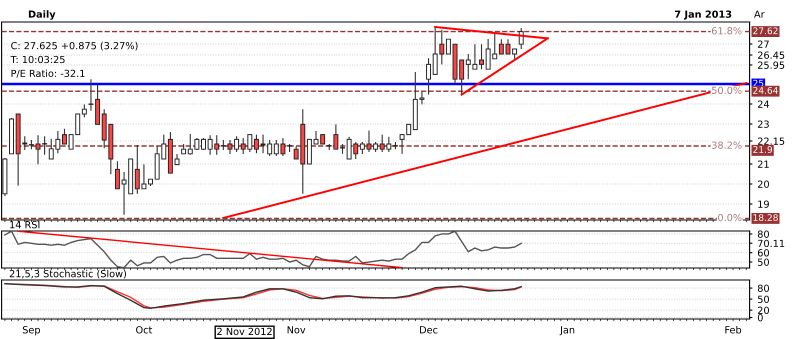 The height and width of the screenshot is (339, 800). Describe the element at coordinates (760, 318) in the screenshot. I see `y-tick-label: 0` at that location.